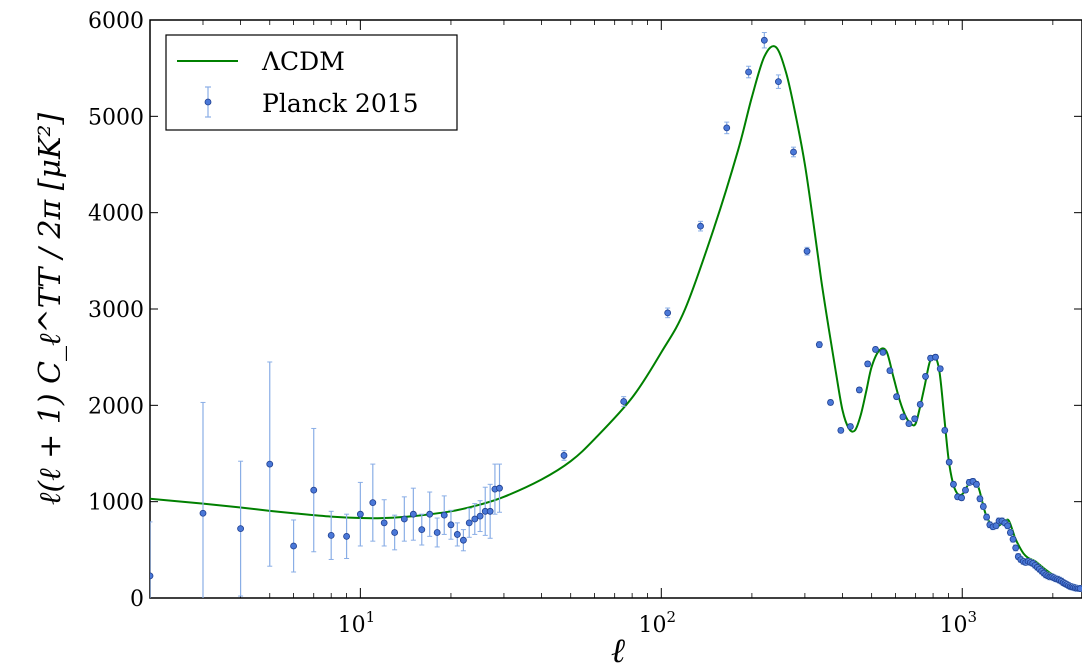  Describe the element at coordinates (303, 61) in the screenshot. I see `legend-model-label: ΛCDM` at that location.